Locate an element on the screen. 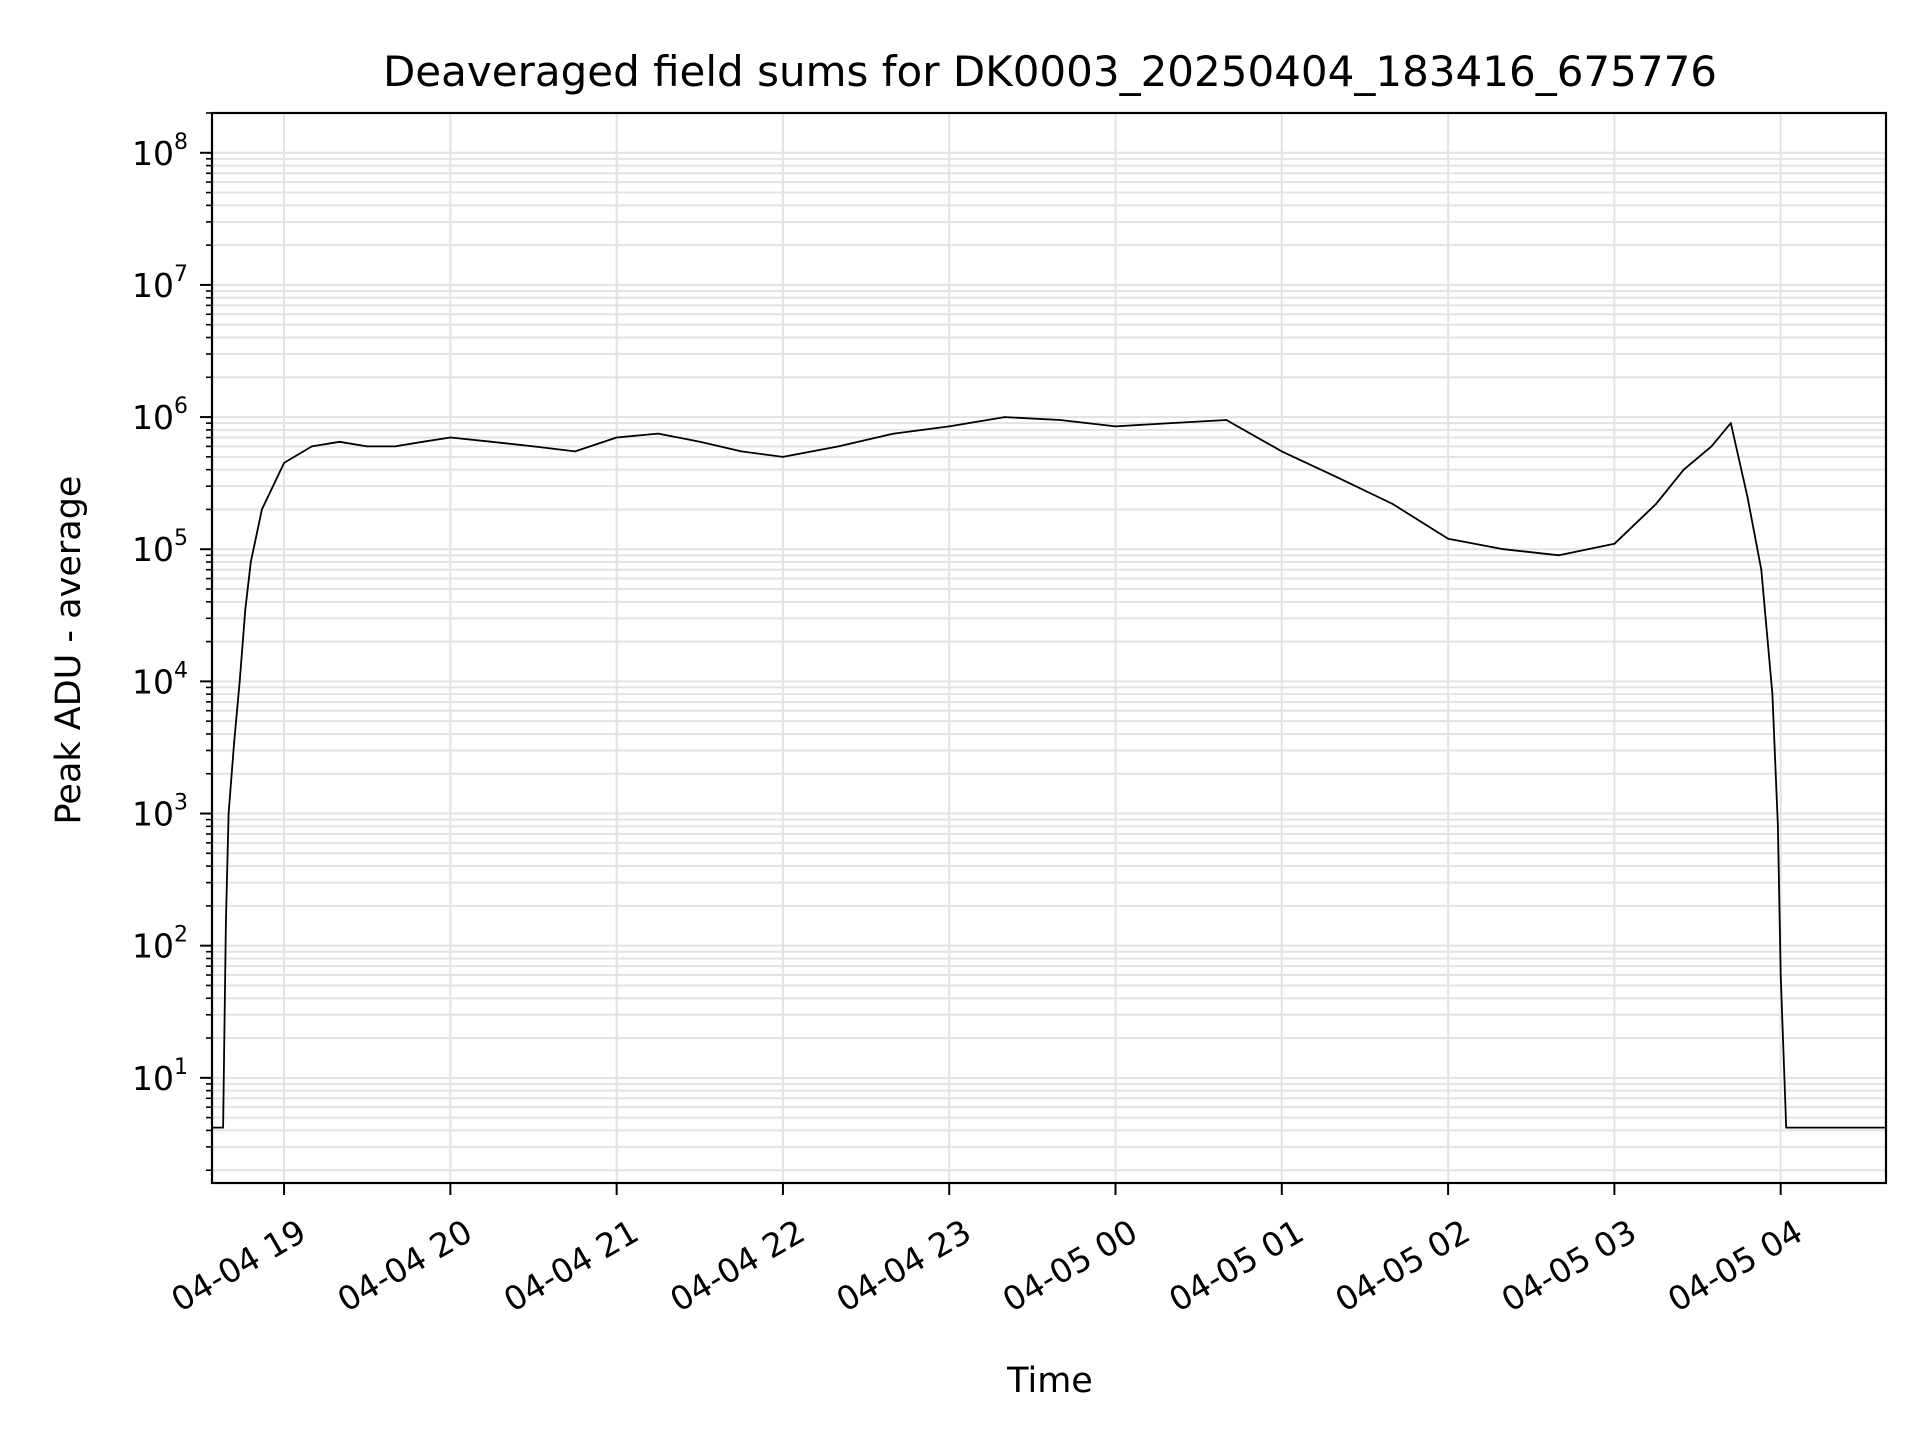  x-tick-label: 04-04 21 is located at coordinates (571, 1266).